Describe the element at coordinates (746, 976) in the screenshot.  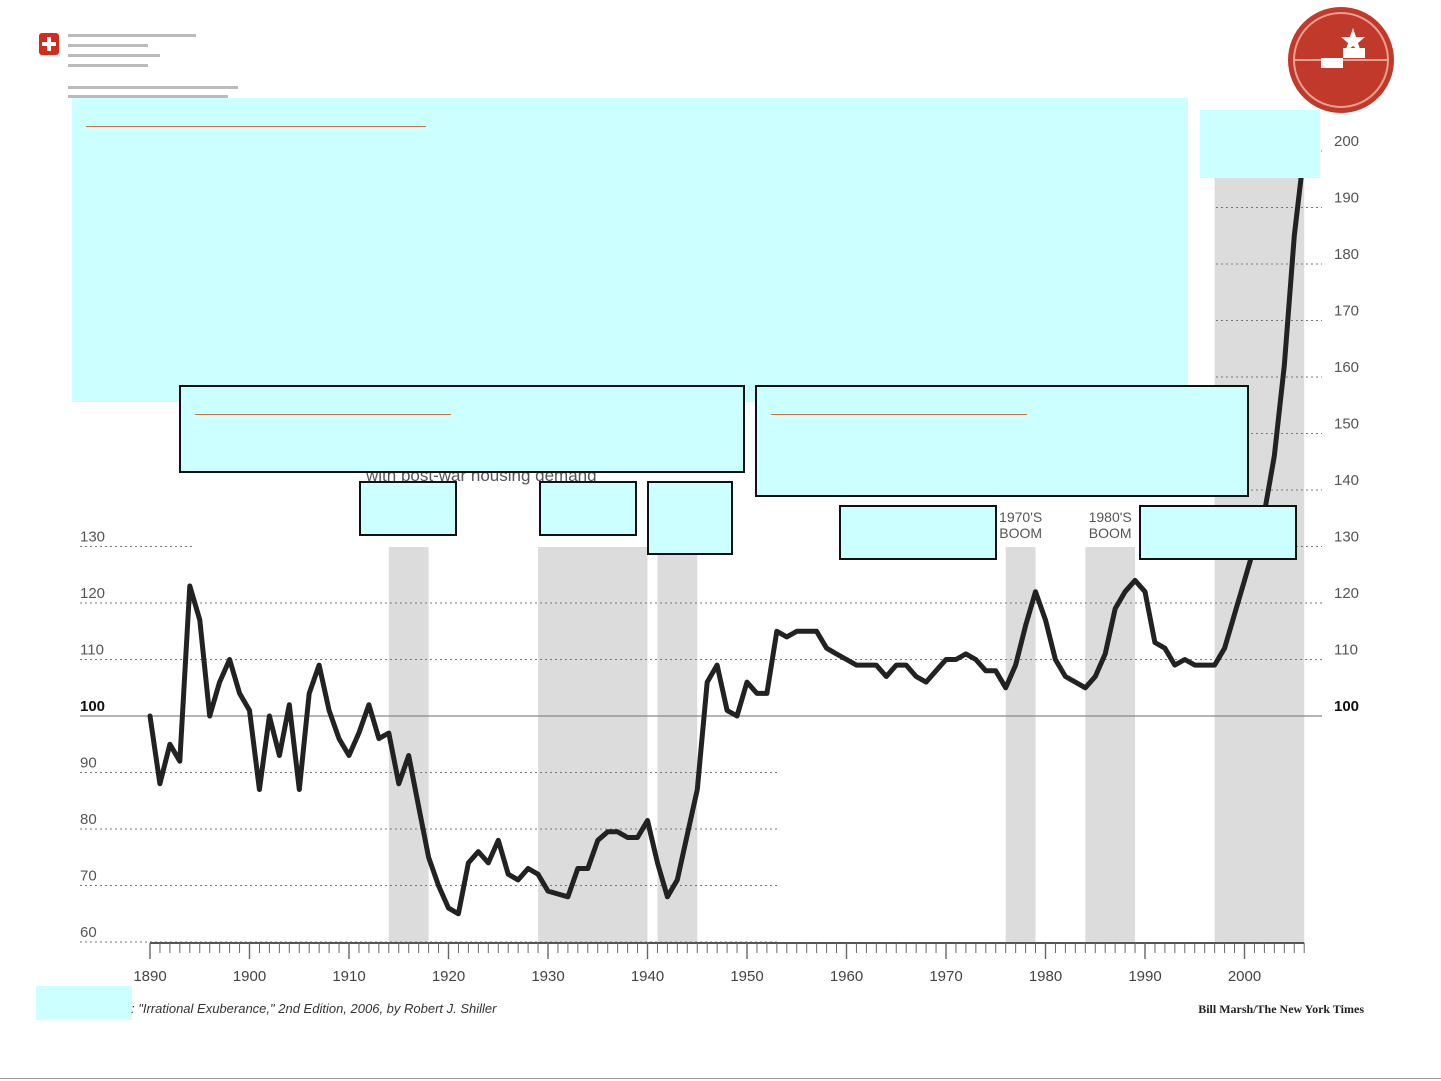
I see `x-tick-label-1950: 1950` at that location.